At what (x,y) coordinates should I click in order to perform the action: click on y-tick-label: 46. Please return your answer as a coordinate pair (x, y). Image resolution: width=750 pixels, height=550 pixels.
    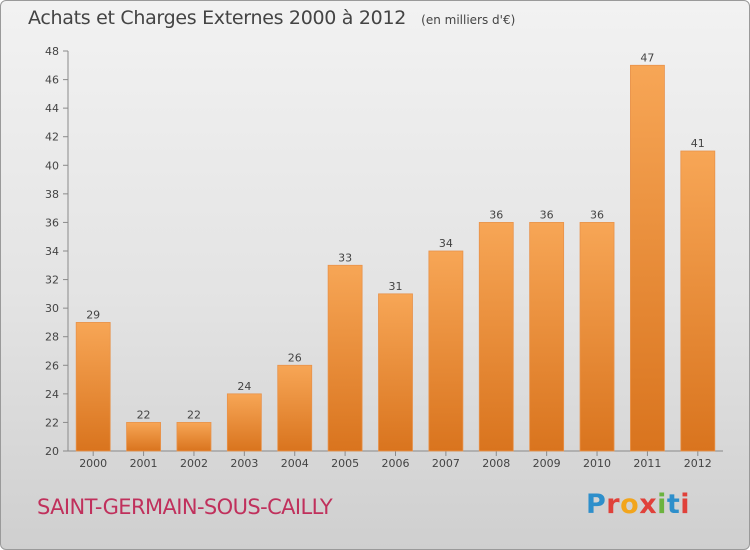
    Looking at the image, I should click on (52, 80).